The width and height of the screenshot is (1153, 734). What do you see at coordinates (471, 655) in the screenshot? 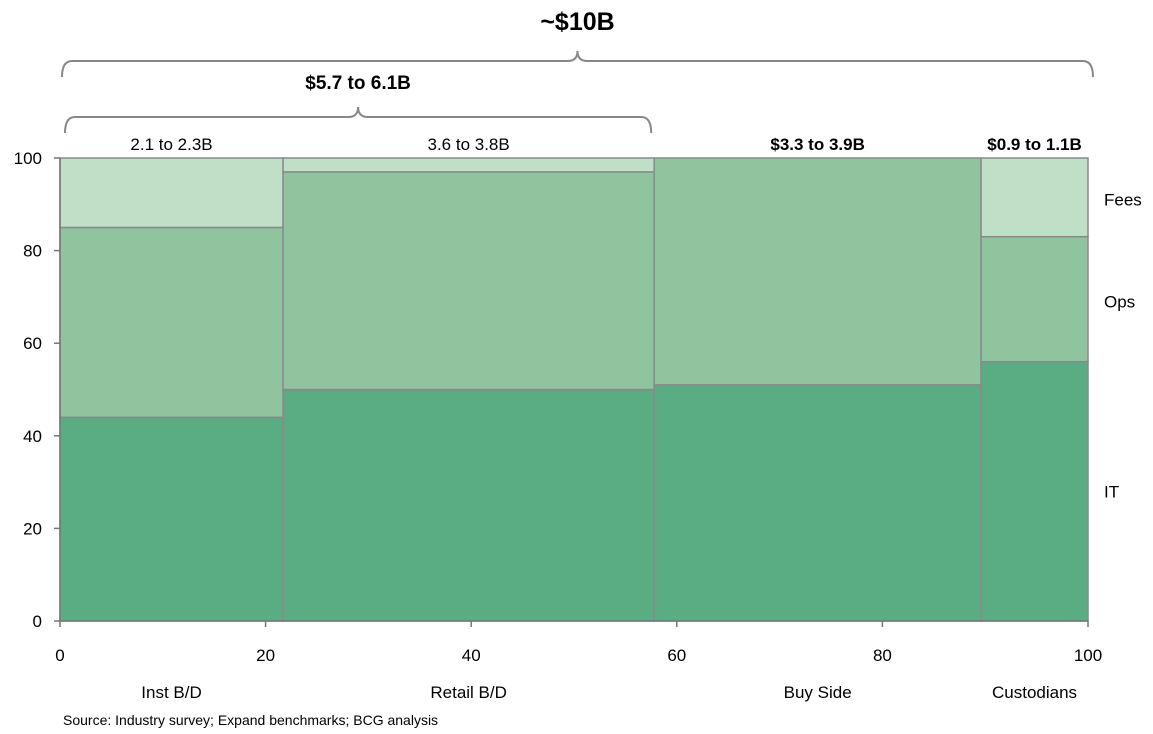
I see `x-tick-label-2: 40` at bounding box center [471, 655].